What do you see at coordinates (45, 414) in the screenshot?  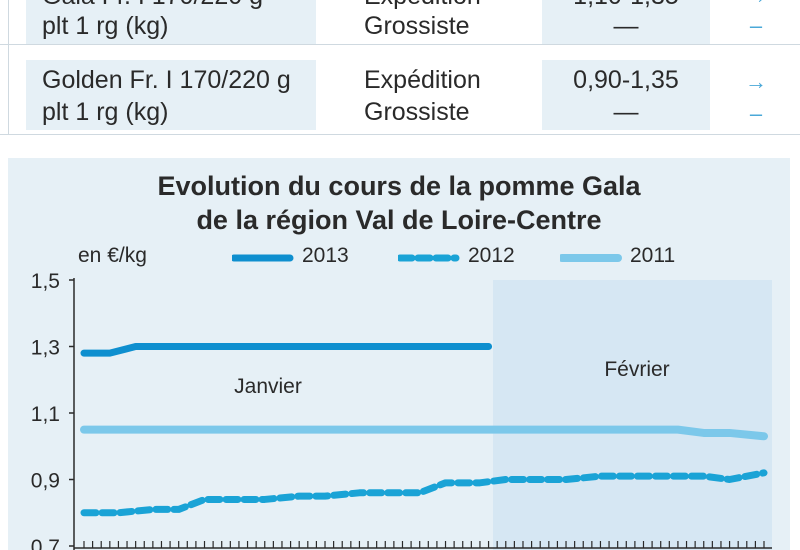 I see `y-tick-label: 1,1` at bounding box center [45, 414].